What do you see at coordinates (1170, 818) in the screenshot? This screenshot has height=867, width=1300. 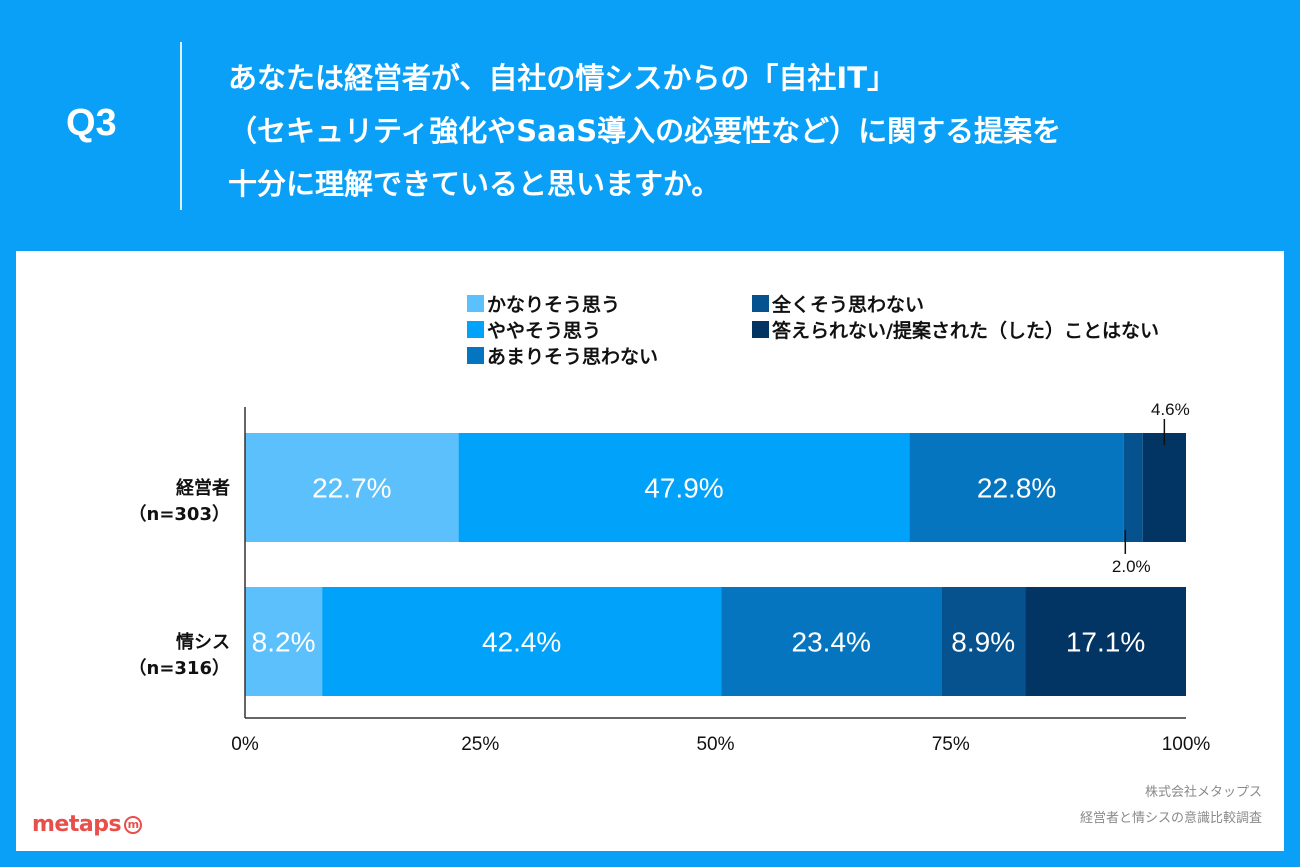 I see `footer-survey: 経営者と情シスの意識比較調査` at bounding box center [1170, 818].